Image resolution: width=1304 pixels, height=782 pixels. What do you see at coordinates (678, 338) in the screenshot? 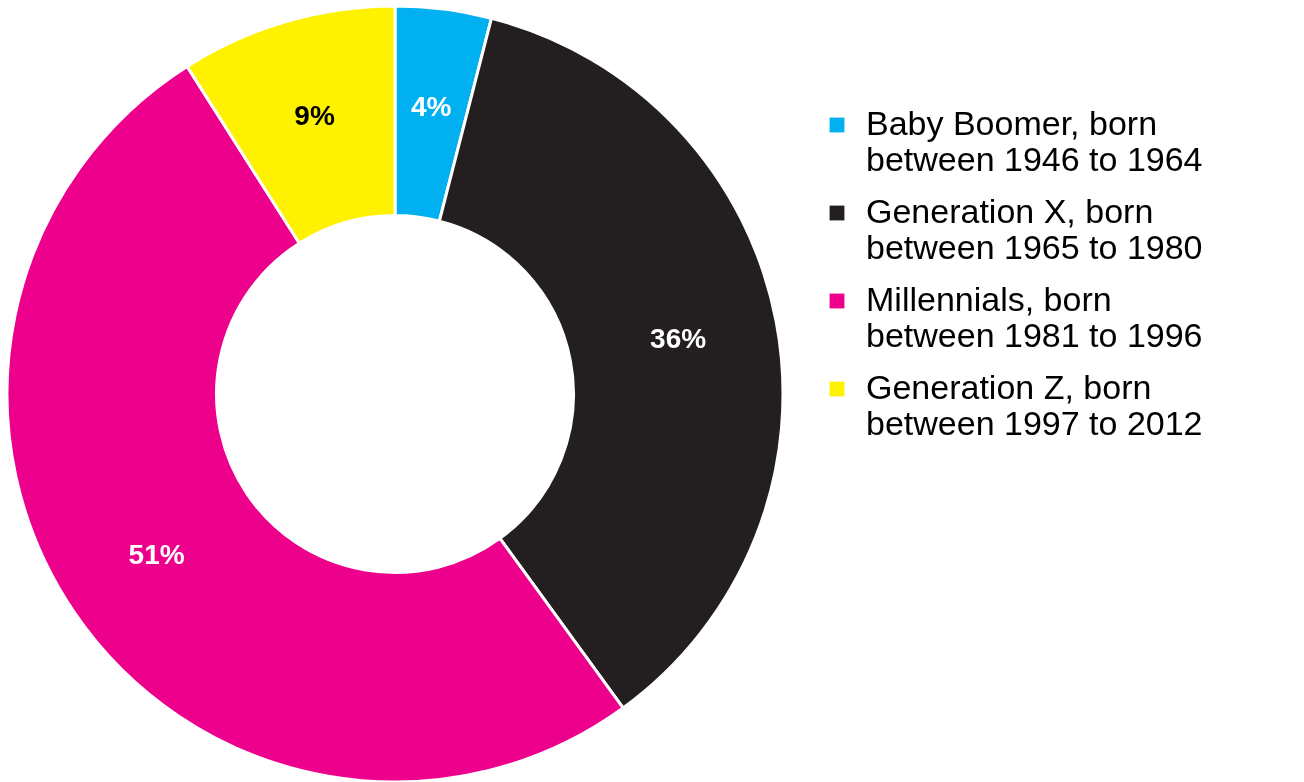
I see `data-label: 36%` at bounding box center [678, 338].